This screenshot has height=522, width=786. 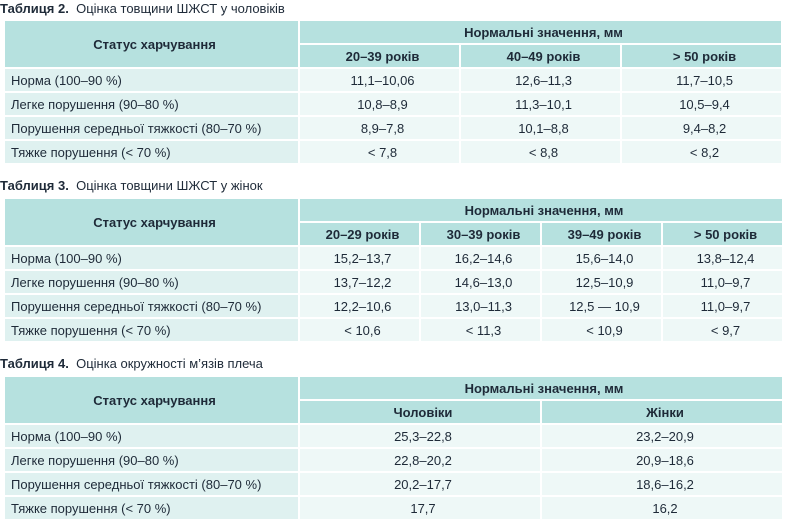 I want to click on table-cell: 13,0–11,3, so click(x=480, y=306).